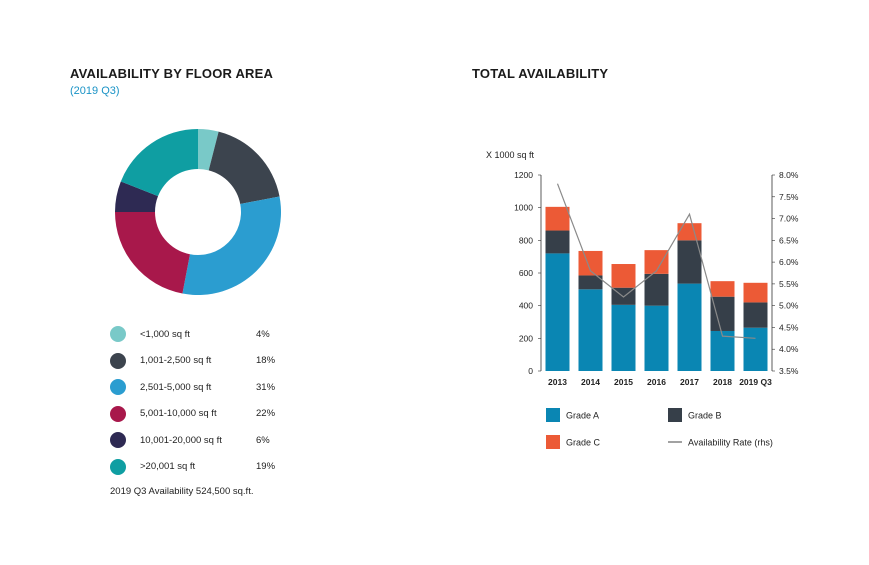  I want to click on bar-legend-item: Availability Rate (rhs), so click(720, 443).